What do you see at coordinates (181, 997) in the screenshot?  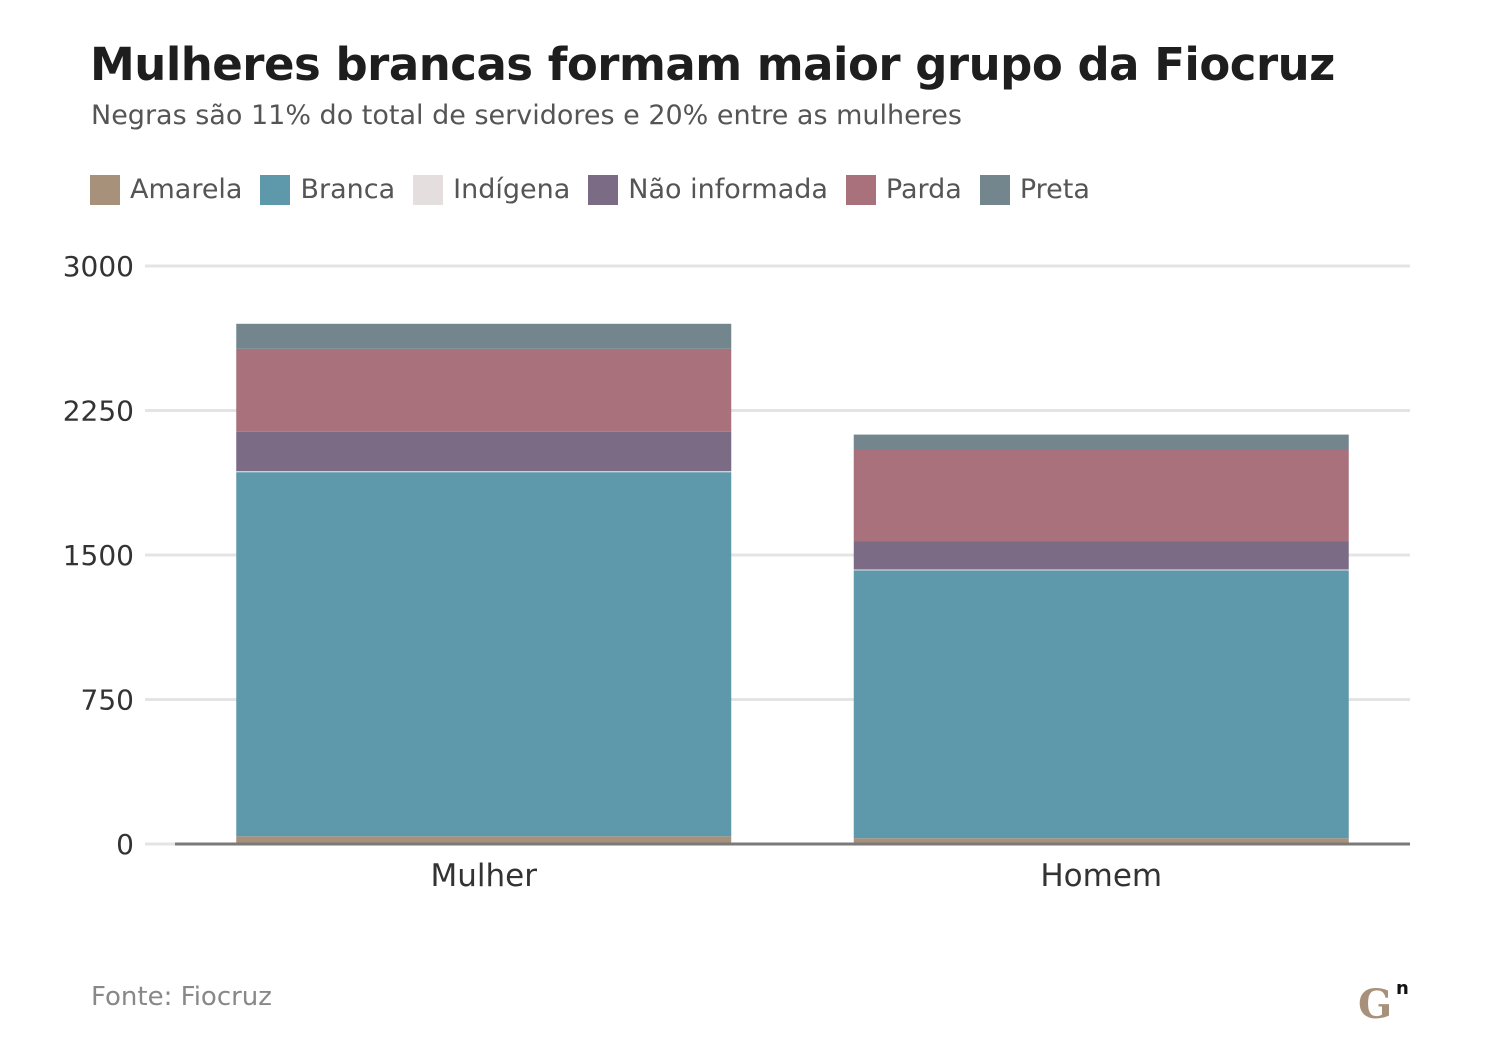 I see `source-note: Fonte: Fiocruz` at bounding box center [181, 997].